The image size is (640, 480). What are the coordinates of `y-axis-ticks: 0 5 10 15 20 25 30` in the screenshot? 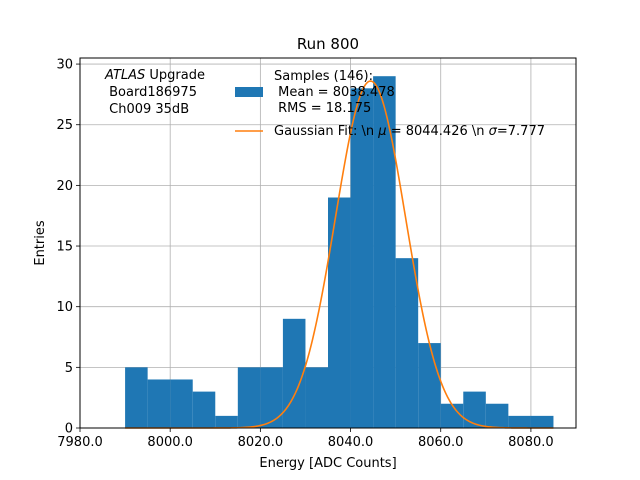 It's located at (68, 247).